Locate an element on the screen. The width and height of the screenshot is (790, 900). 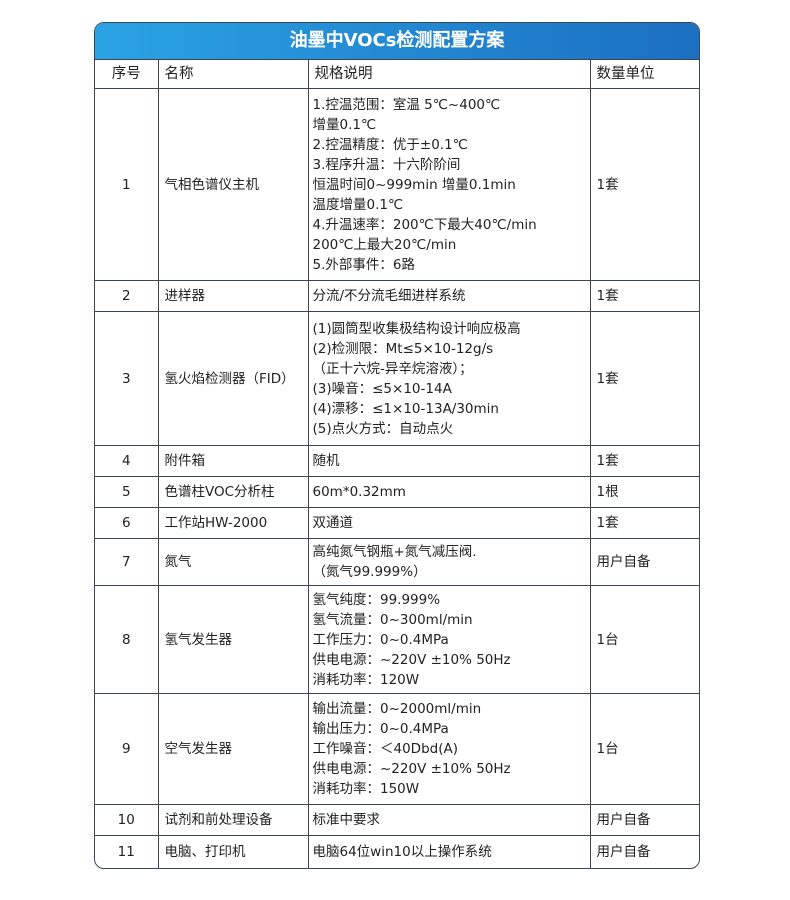
header-name: 名称 is located at coordinates (233, 74).